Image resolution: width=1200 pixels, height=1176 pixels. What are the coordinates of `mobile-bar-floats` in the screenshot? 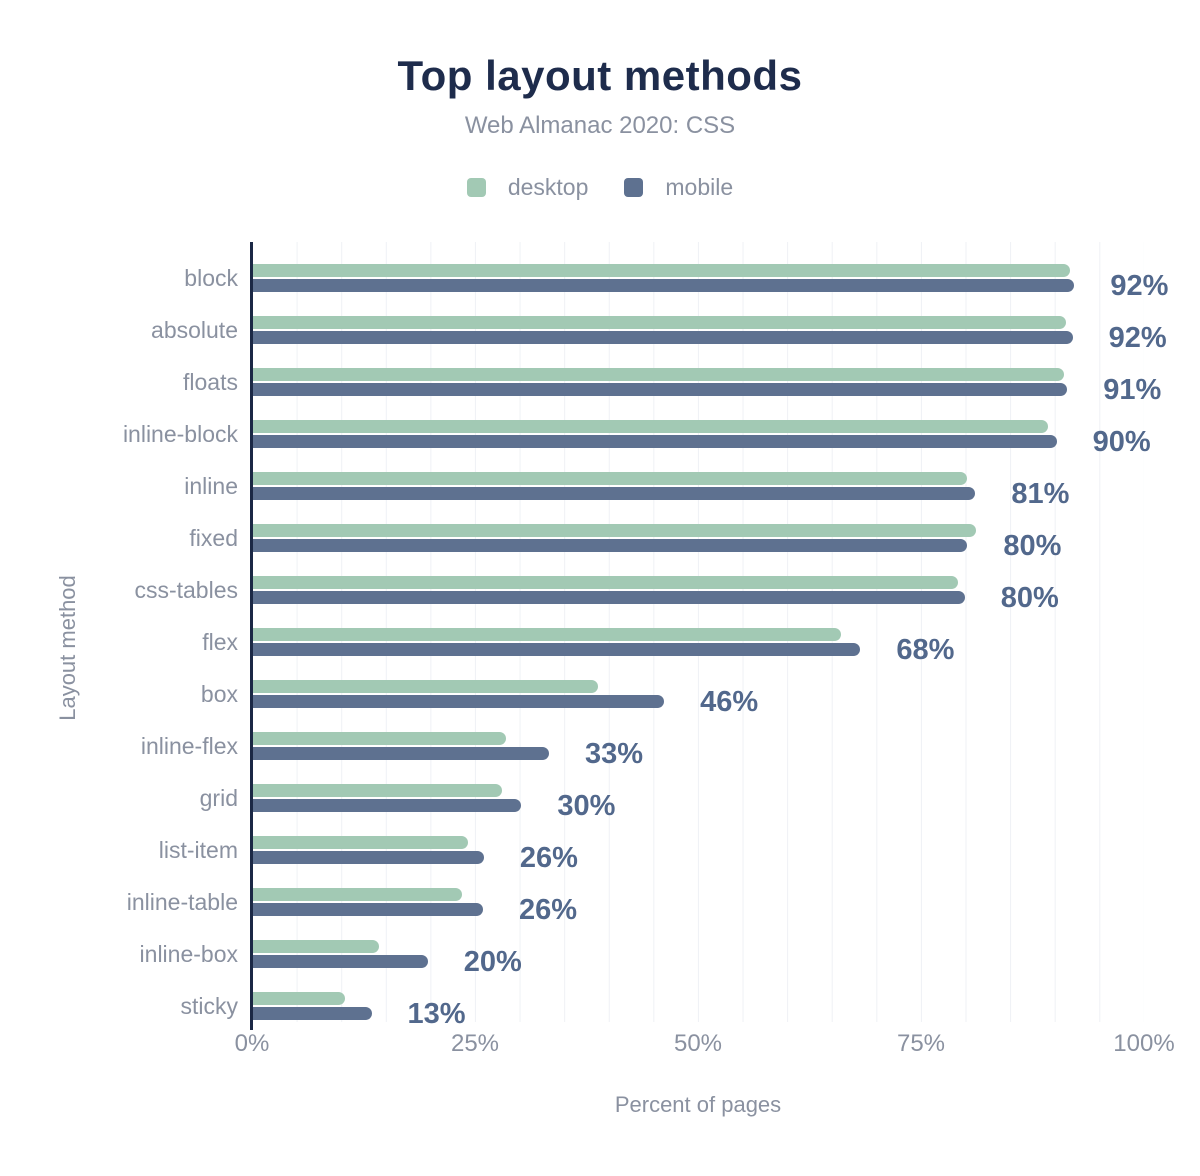 It's located at (660, 389).